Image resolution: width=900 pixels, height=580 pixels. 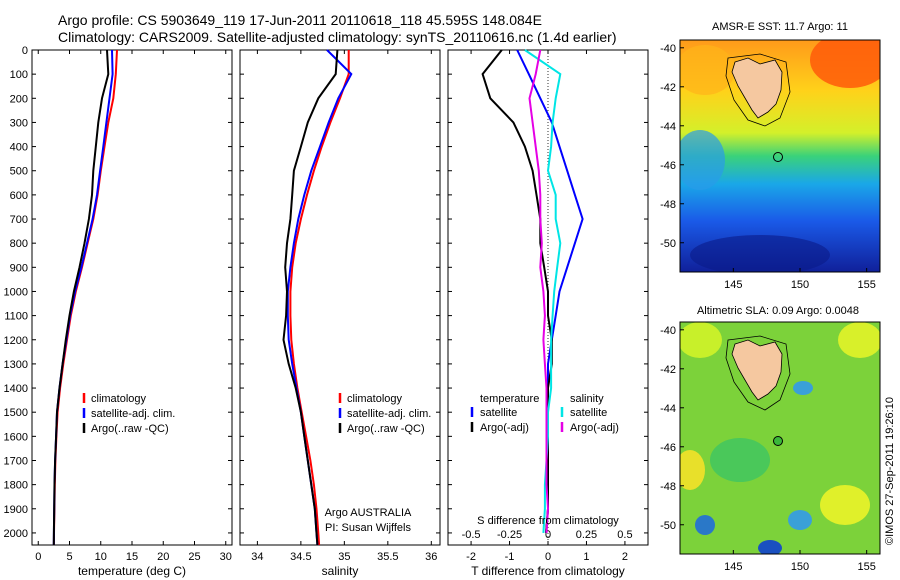 I want to click on sst-cool-eddy, so click(x=702, y=160).